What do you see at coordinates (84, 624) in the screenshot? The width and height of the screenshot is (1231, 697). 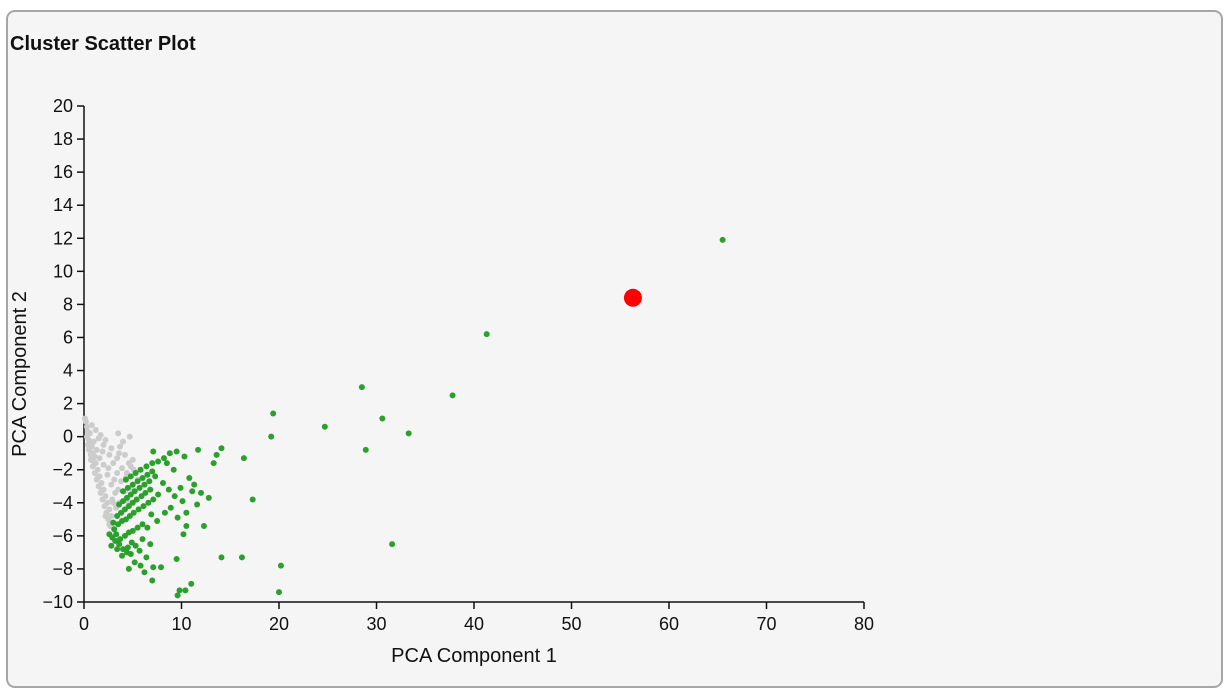 I see `x-tick-label: 0` at bounding box center [84, 624].